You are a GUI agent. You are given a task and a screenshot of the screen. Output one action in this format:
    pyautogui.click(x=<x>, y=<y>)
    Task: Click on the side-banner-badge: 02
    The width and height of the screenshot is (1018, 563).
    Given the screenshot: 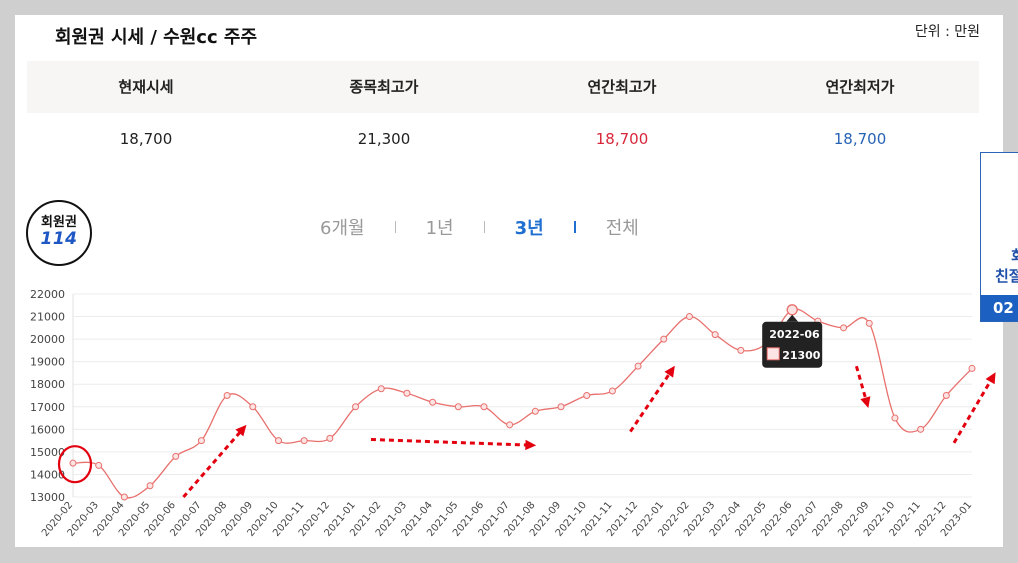 What is the action you would take?
    pyautogui.click(x=999, y=308)
    